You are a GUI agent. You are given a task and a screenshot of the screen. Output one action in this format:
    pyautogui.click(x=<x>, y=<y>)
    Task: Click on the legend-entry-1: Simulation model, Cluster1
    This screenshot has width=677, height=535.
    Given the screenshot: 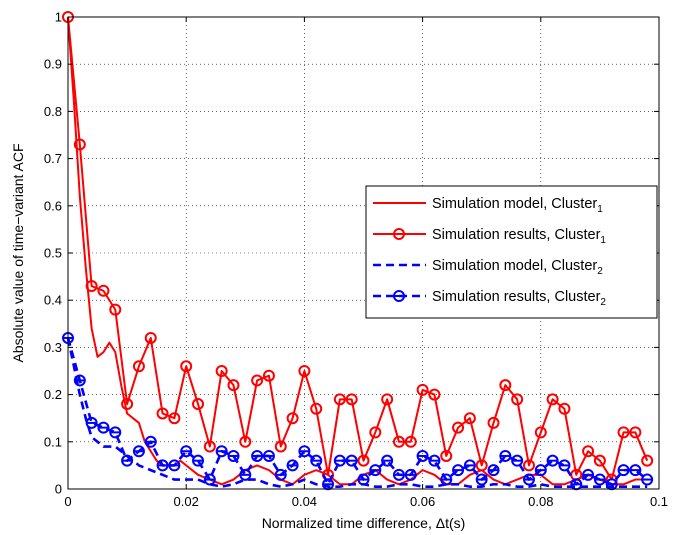 What is the action you would take?
    pyautogui.click(x=488, y=205)
    